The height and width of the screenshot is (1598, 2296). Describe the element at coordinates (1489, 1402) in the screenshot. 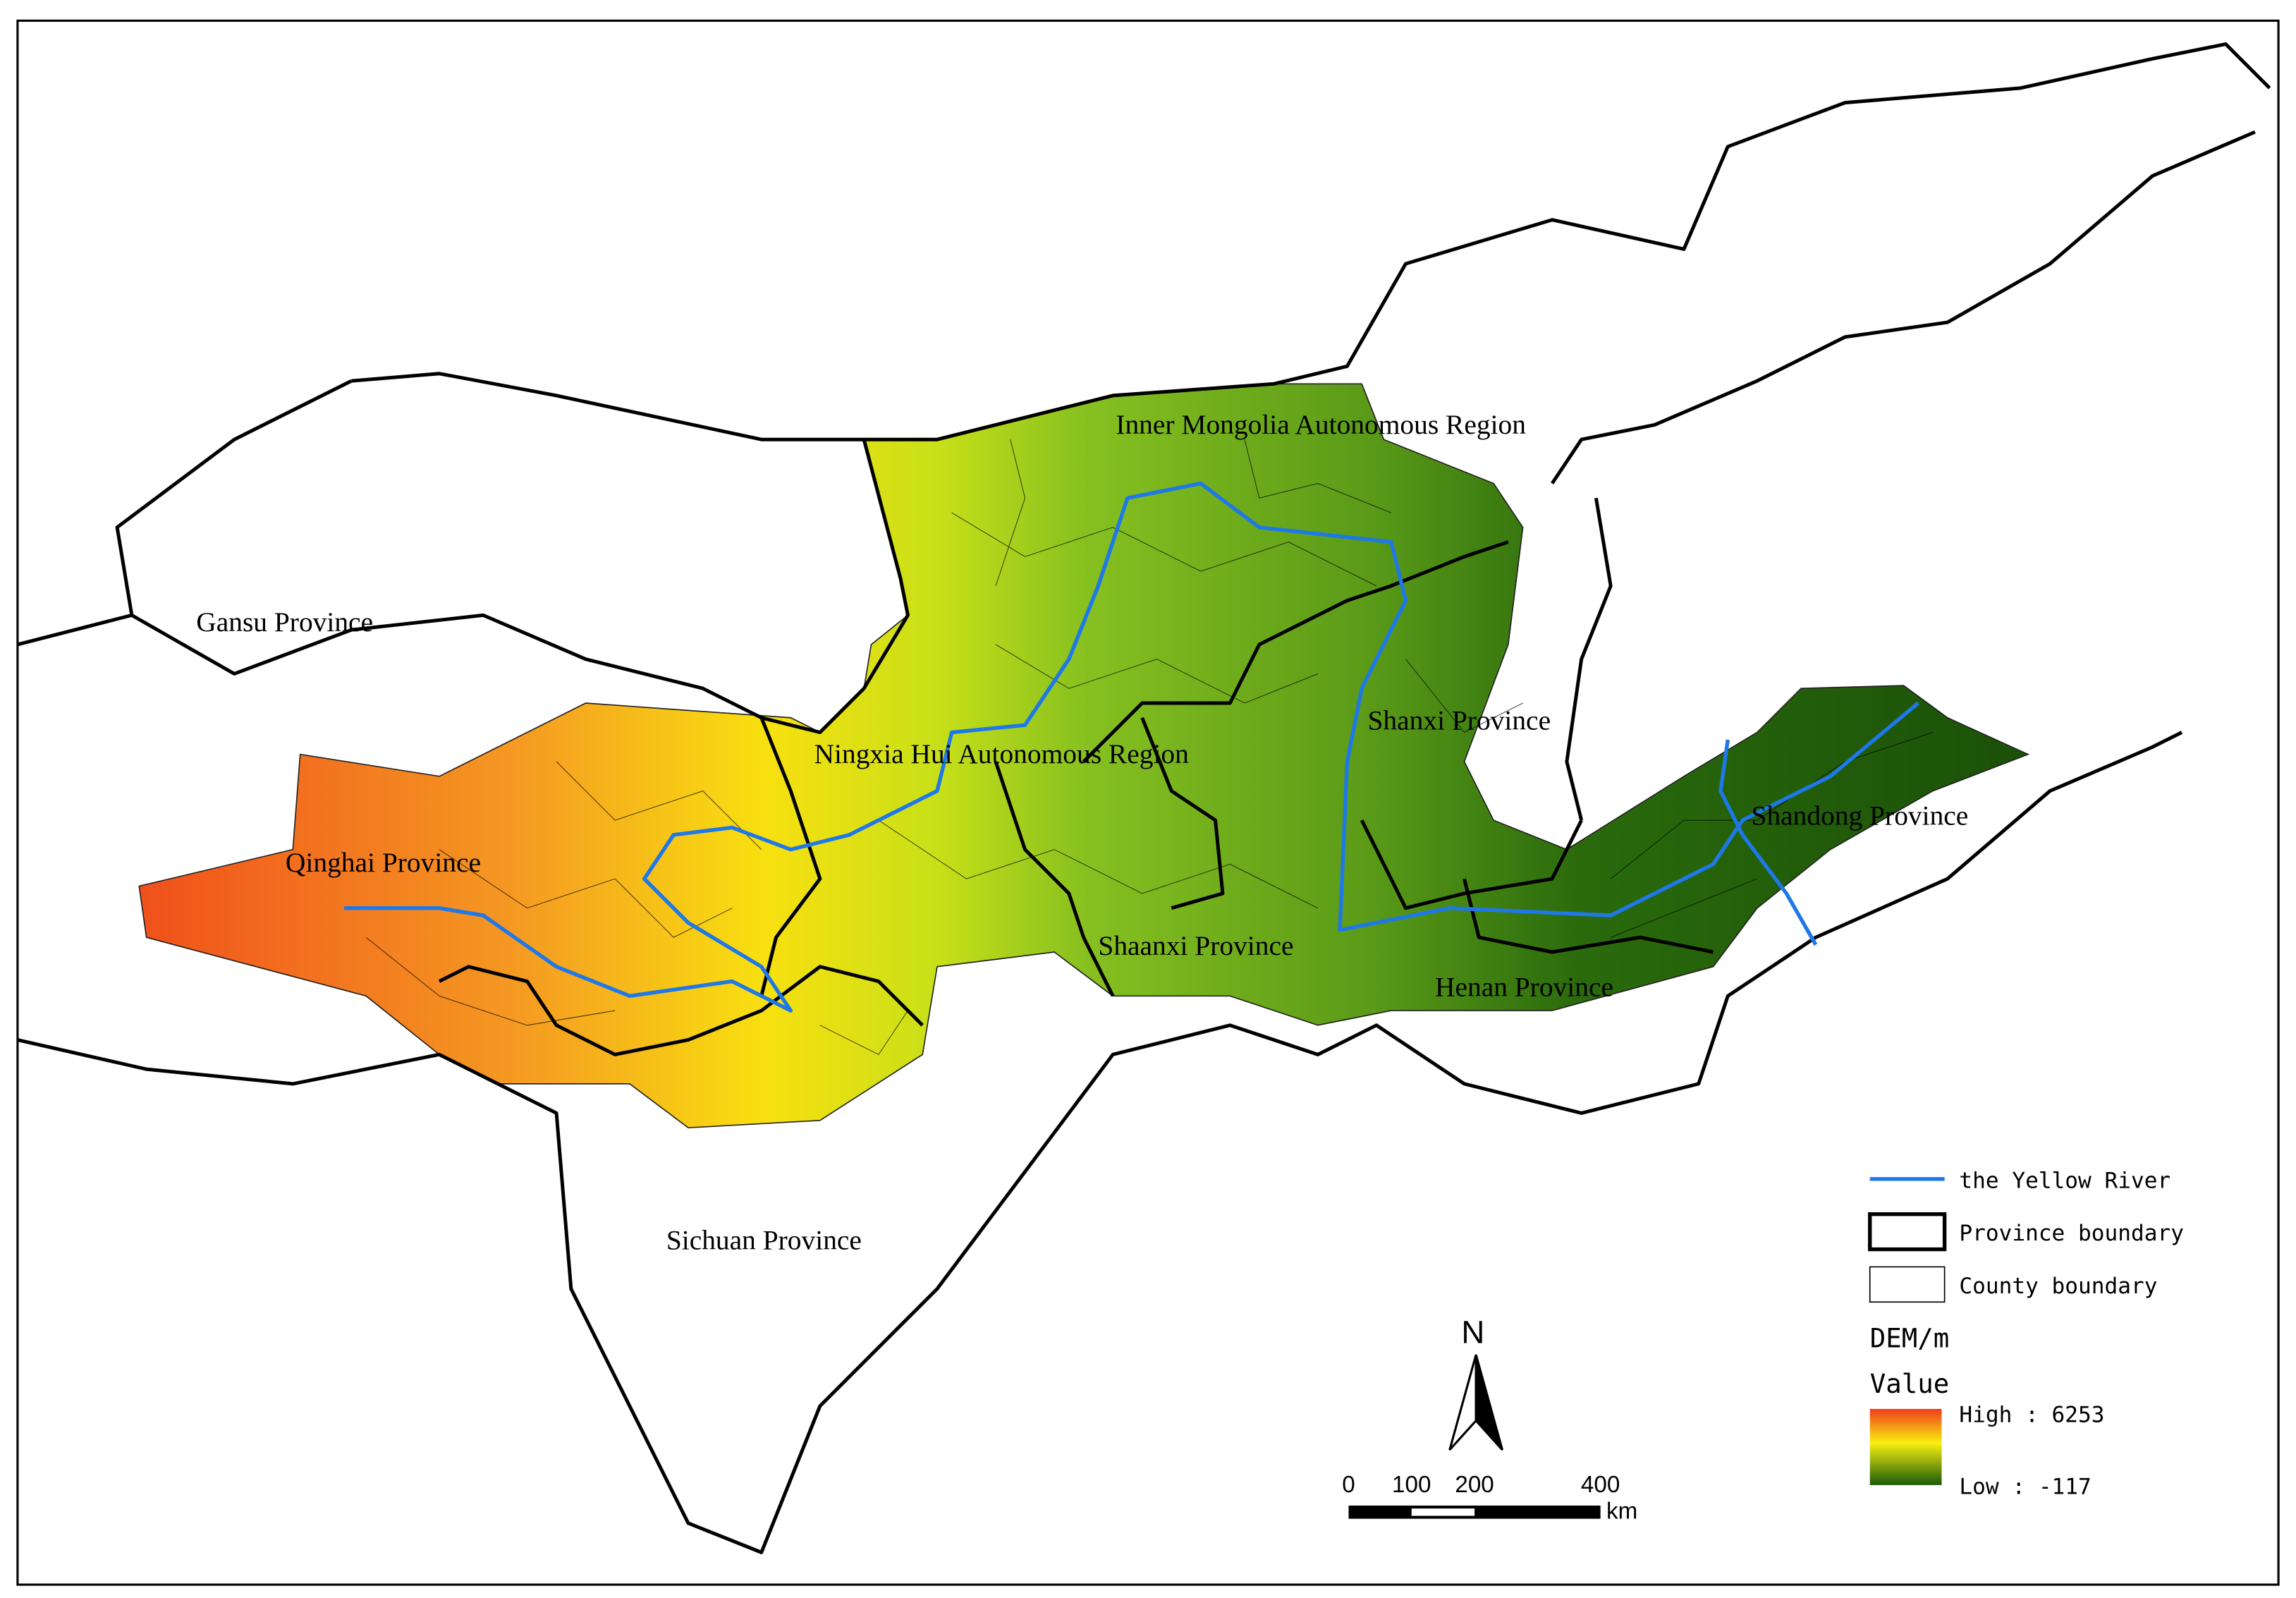

I see `north-arrow-right` at that location.